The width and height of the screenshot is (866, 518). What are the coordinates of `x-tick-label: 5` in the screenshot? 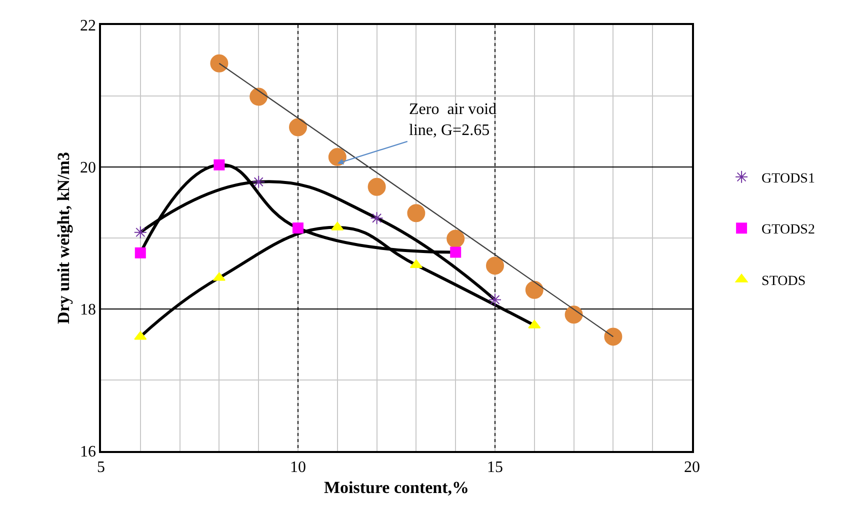 It's located at (101, 467).